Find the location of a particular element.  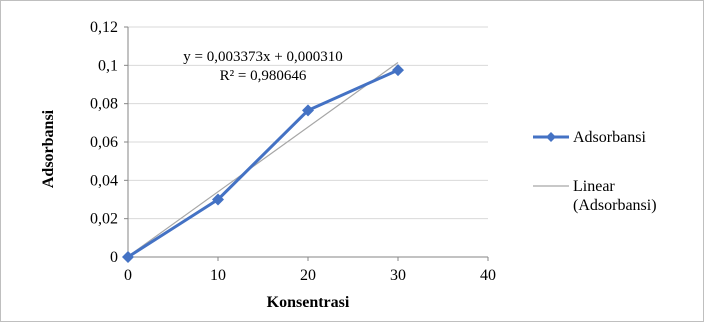

y-tick-label-6: 0,12 is located at coordinates (104, 27).